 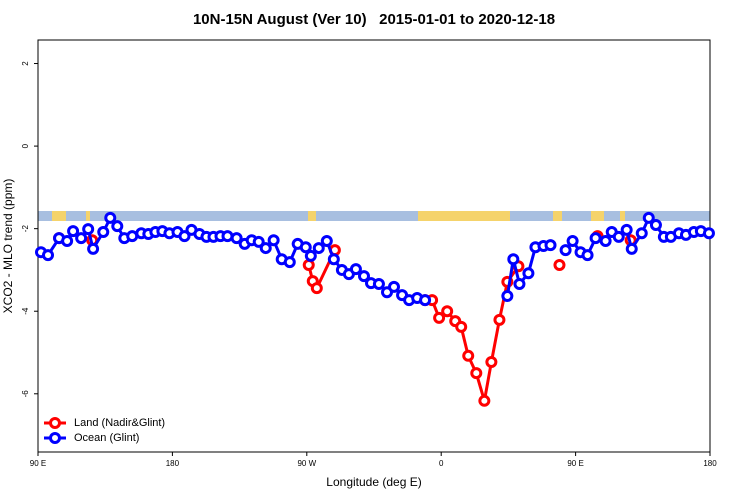 I want to click on legend-item: Land (Nadir&Glint), so click(x=104, y=423).